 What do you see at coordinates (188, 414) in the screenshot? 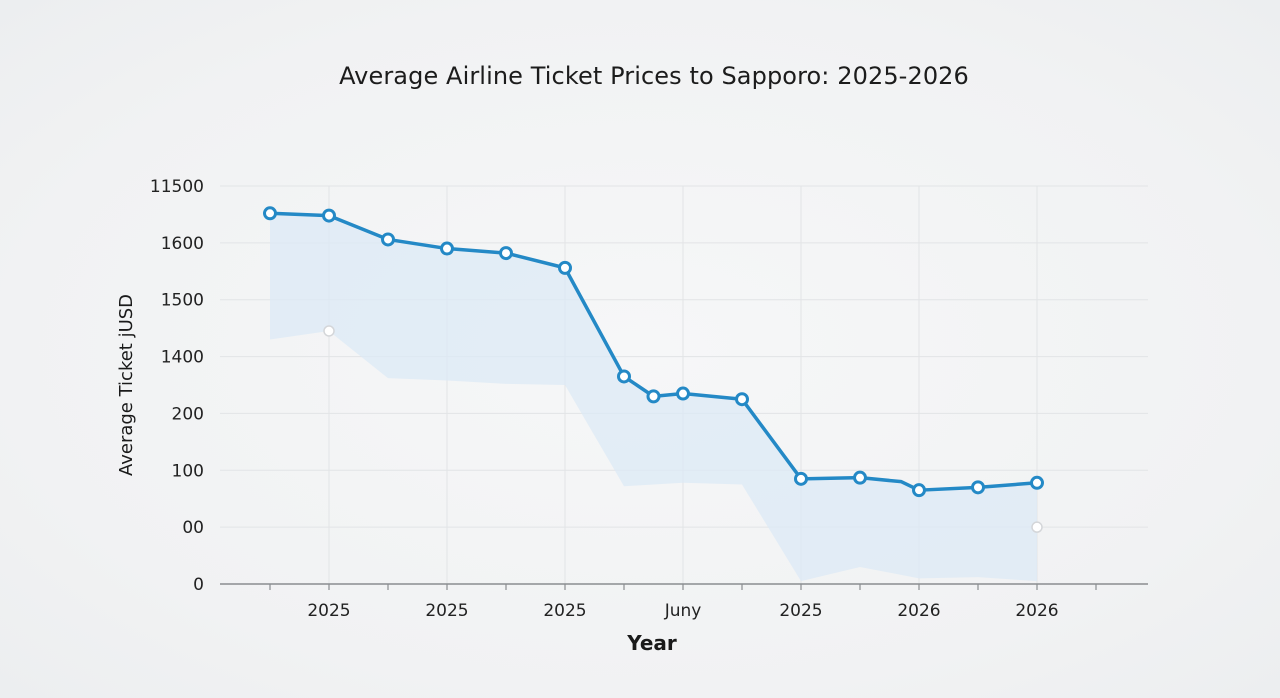
I see `y-tick-label: 200` at bounding box center [188, 414].